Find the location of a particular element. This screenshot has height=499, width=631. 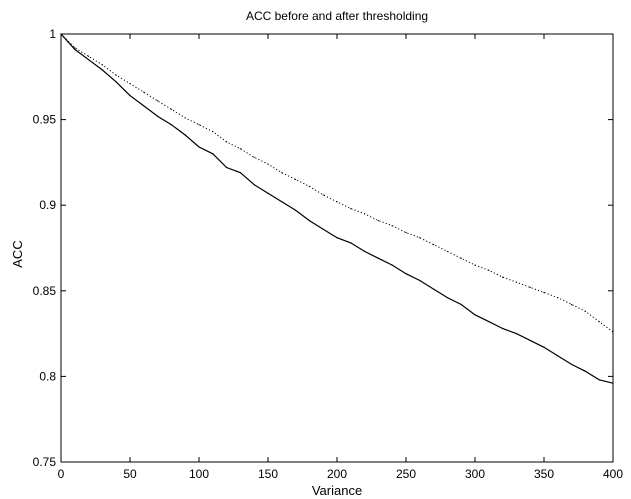

x-tick-label: 300 is located at coordinates (475, 474).